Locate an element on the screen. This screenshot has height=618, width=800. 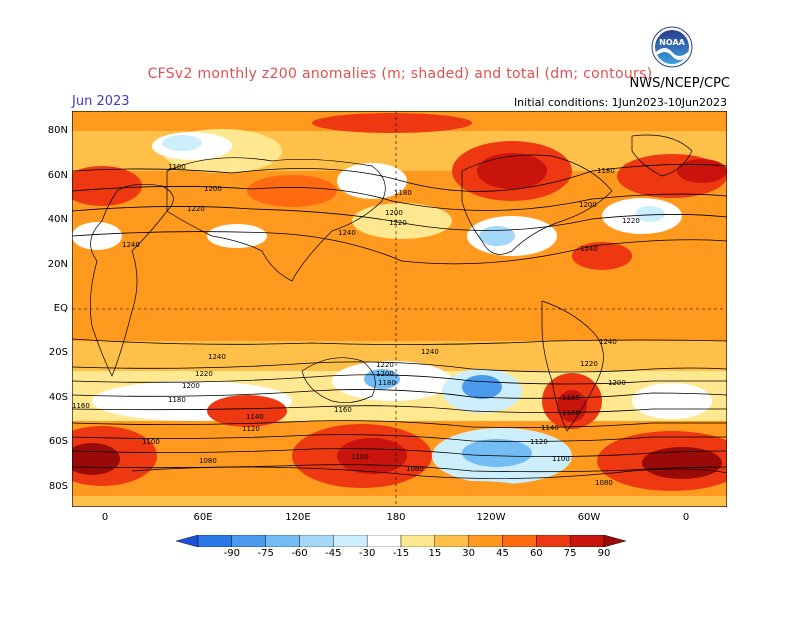
color-bar-label: -30 is located at coordinates (367, 553).